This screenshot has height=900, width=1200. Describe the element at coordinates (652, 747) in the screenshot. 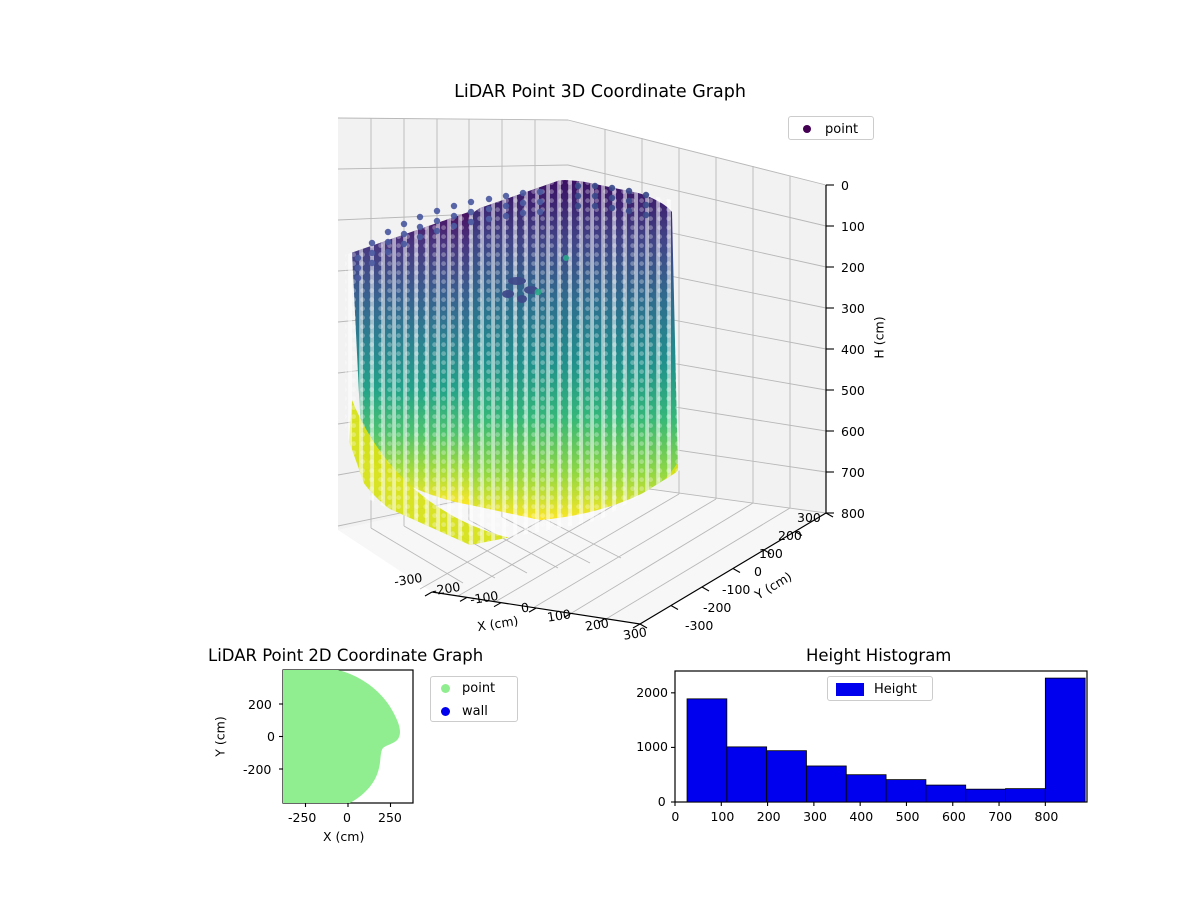

I see `histogram-ytick-label: 1000` at that location.